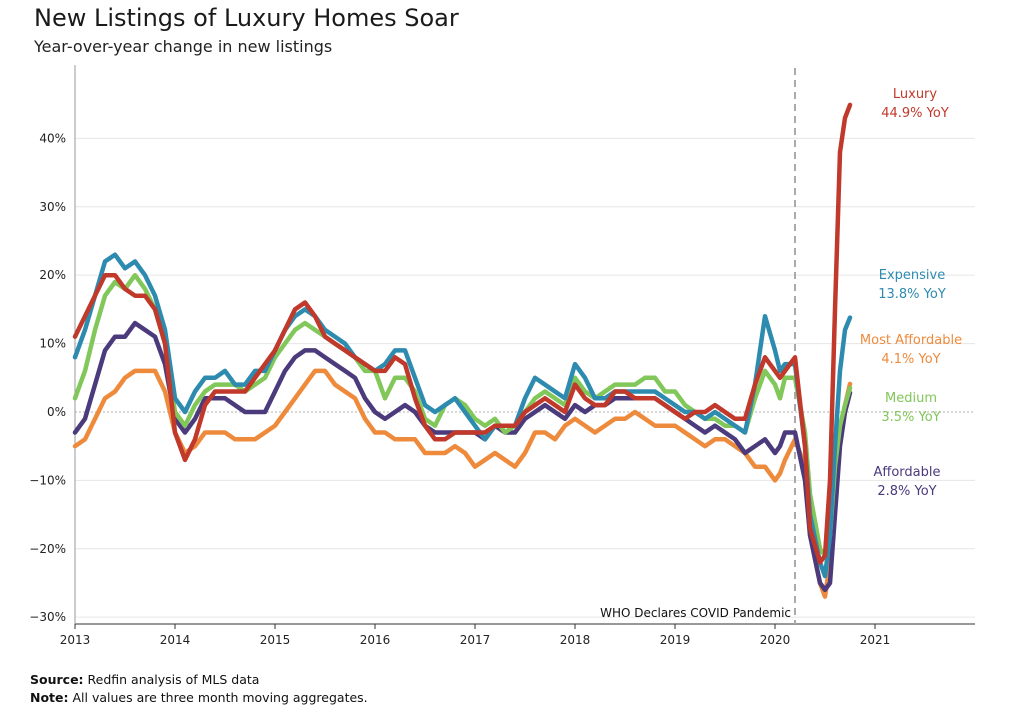 This screenshot has width=1024, height=726. Describe the element at coordinates (911, 340) in the screenshot. I see `label-name-most-affordable: Most Affordable` at that location.